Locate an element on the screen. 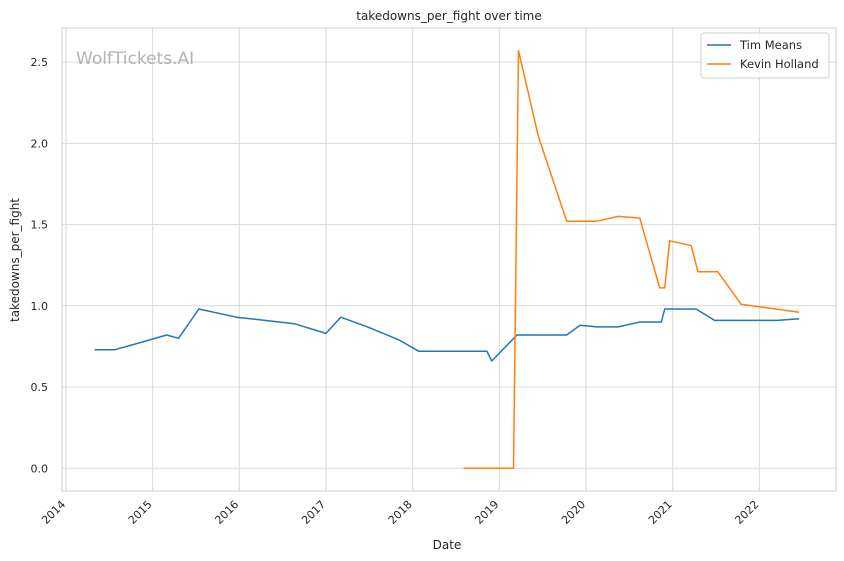 The height and width of the screenshot is (561, 844). y-tick-label-2.0: 2.0 is located at coordinates (40, 143).